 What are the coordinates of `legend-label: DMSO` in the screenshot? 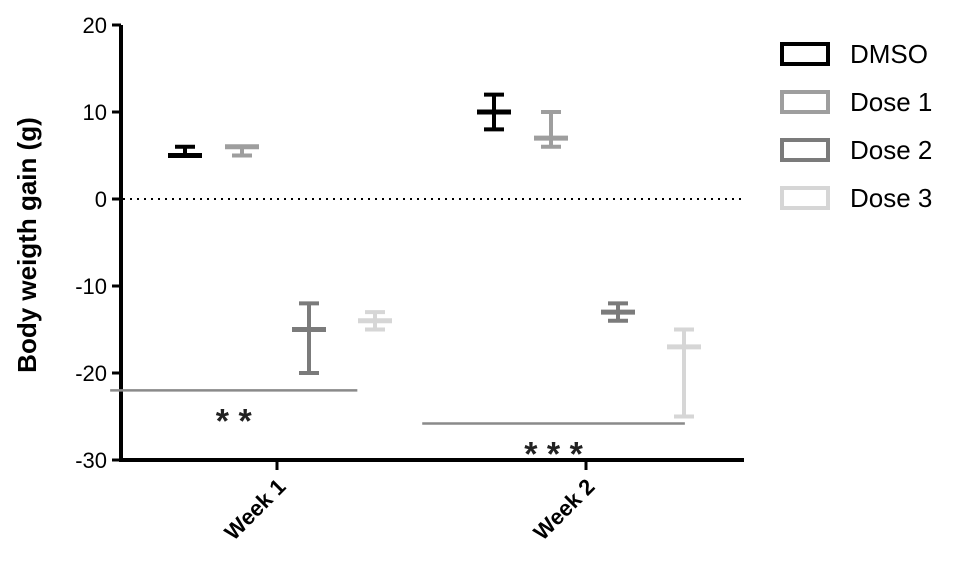 It's located at (889, 54).